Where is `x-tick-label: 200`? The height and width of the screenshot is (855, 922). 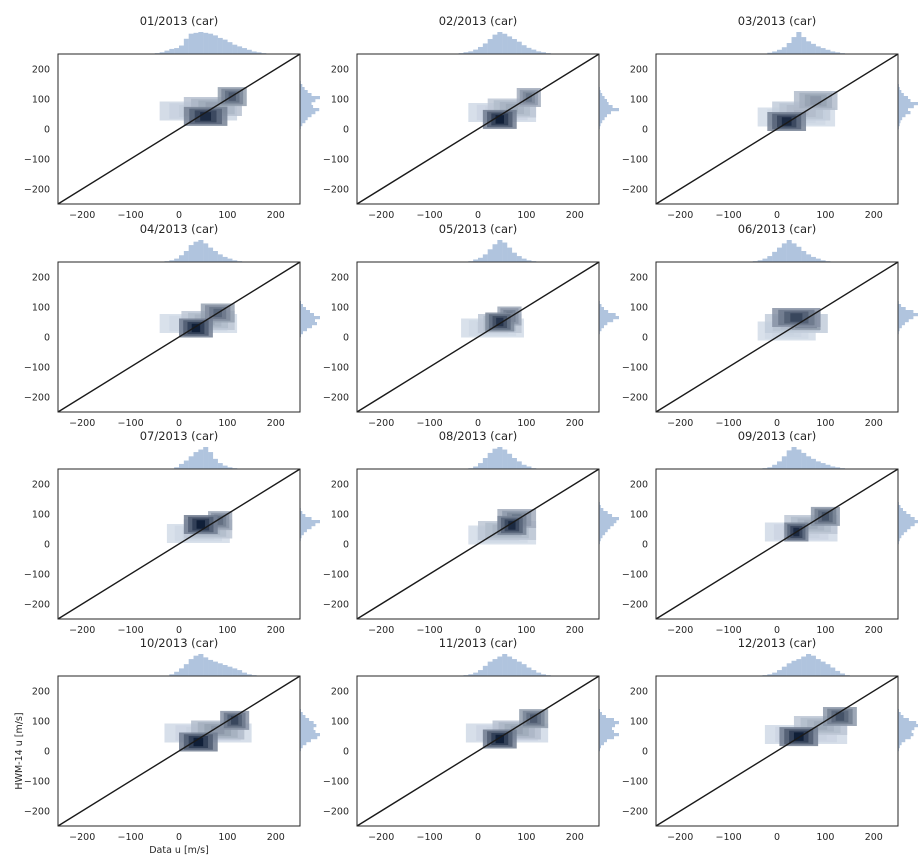
x-tick-label: 200 is located at coordinates (874, 423).